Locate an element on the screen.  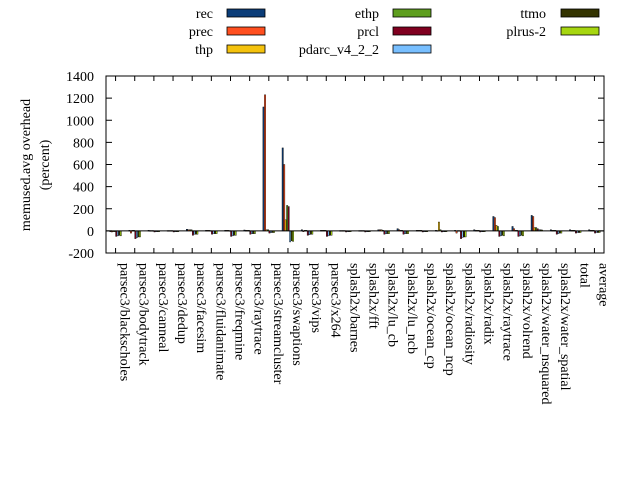
x-tick-label: parsec3/bodytrack is located at coordinates (143, 314).